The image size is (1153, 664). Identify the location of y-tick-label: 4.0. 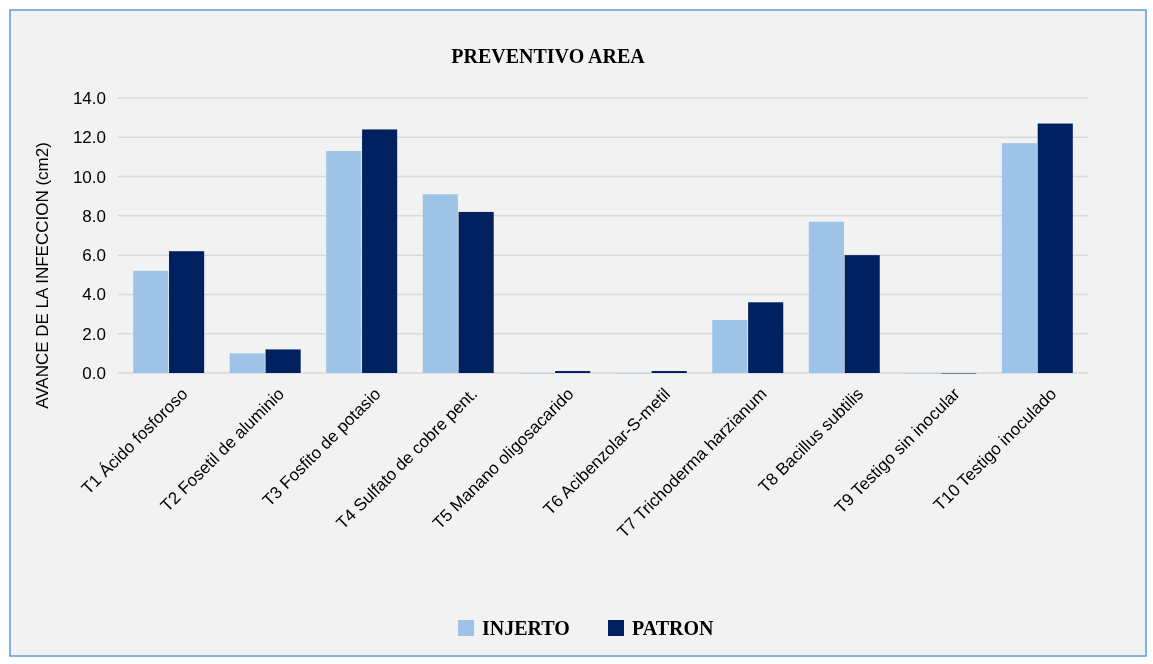
(94, 295).